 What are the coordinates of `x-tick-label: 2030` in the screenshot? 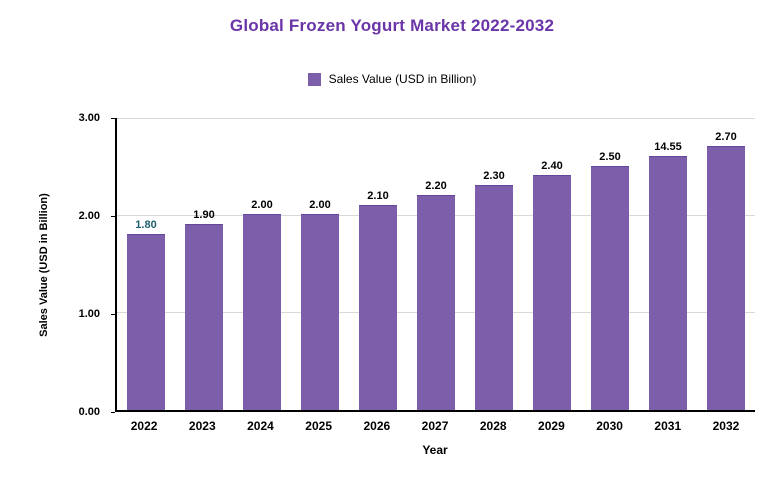 It's located at (609, 426).